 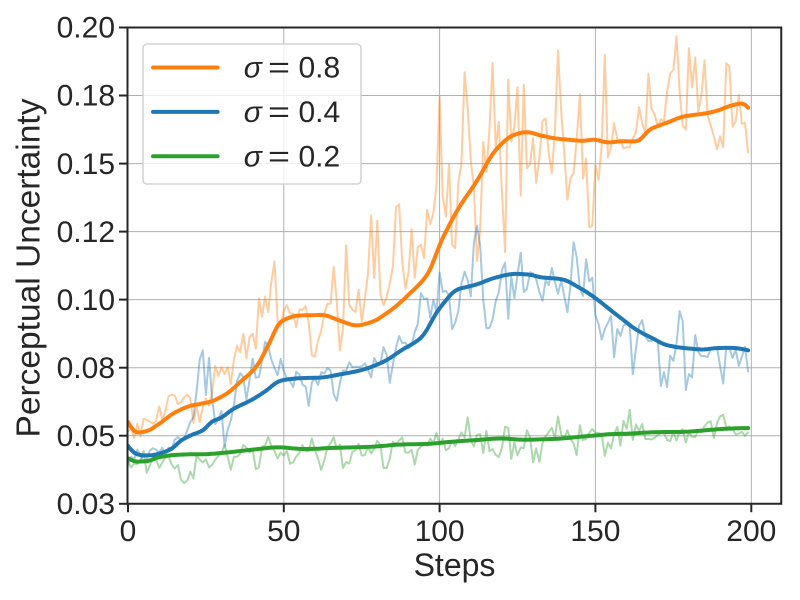 What do you see at coordinates (86, 436) in the screenshot?
I see `svg-text: 0.05` at bounding box center [86, 436].